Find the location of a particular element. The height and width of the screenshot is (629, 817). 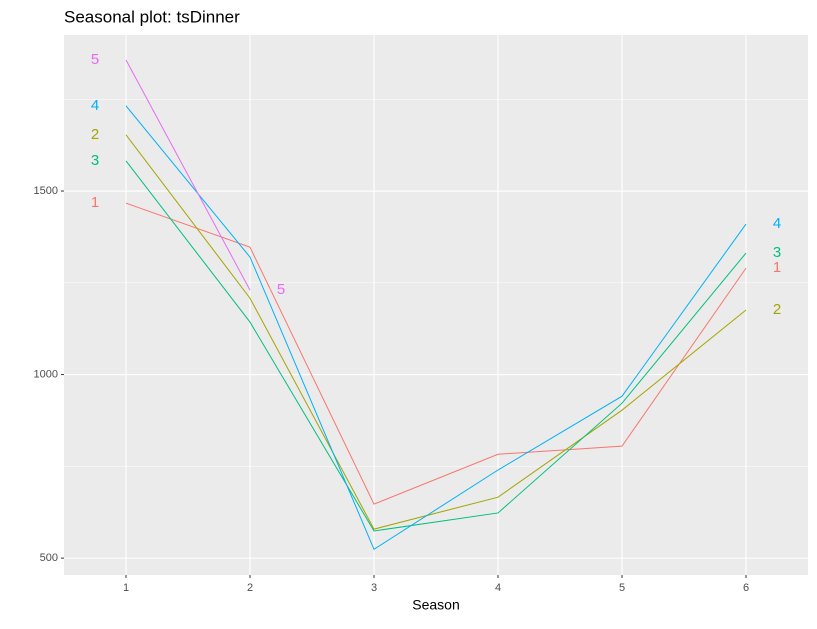

x-tick-label: 2 is located at coordinates (250, 588).